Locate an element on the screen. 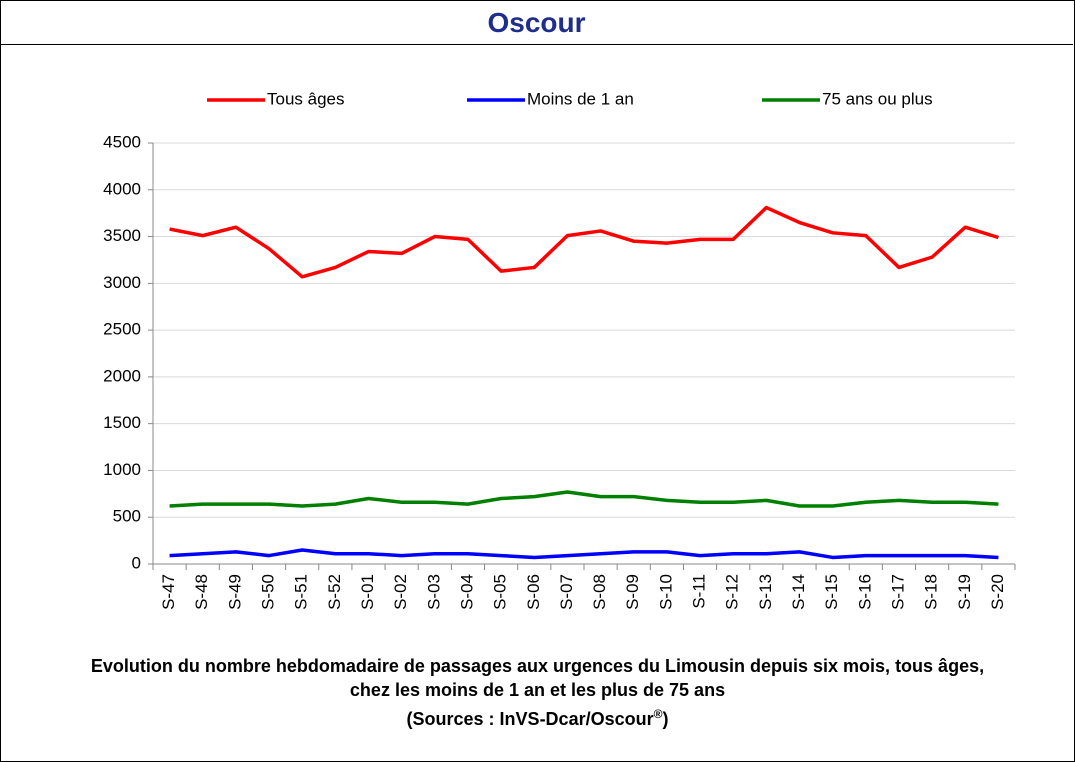 The image size is (1075, 762). y-tick-label: 1500 is located at coordinates (122, 422).